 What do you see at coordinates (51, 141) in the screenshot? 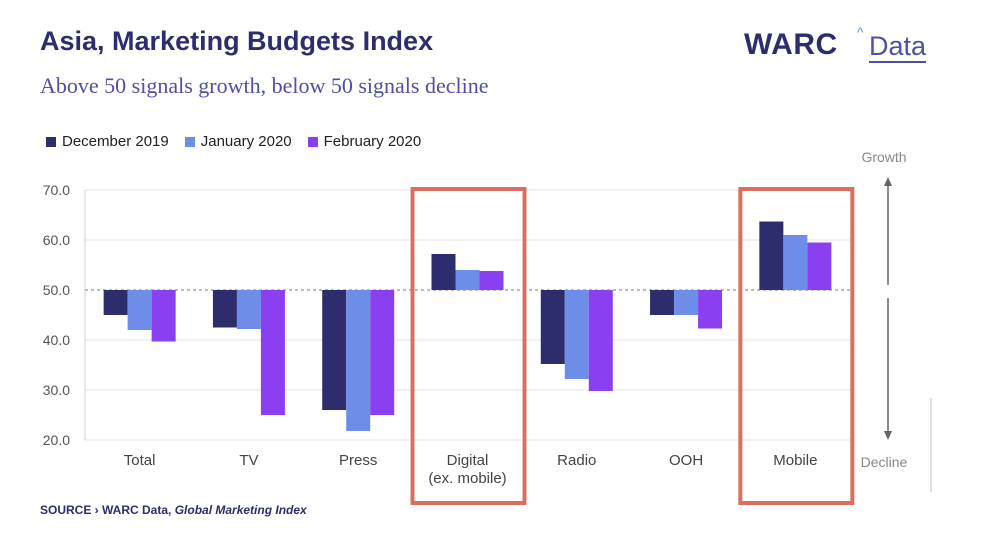
I see `legend-swatch-december-2019` at bounding box center [51, 141].